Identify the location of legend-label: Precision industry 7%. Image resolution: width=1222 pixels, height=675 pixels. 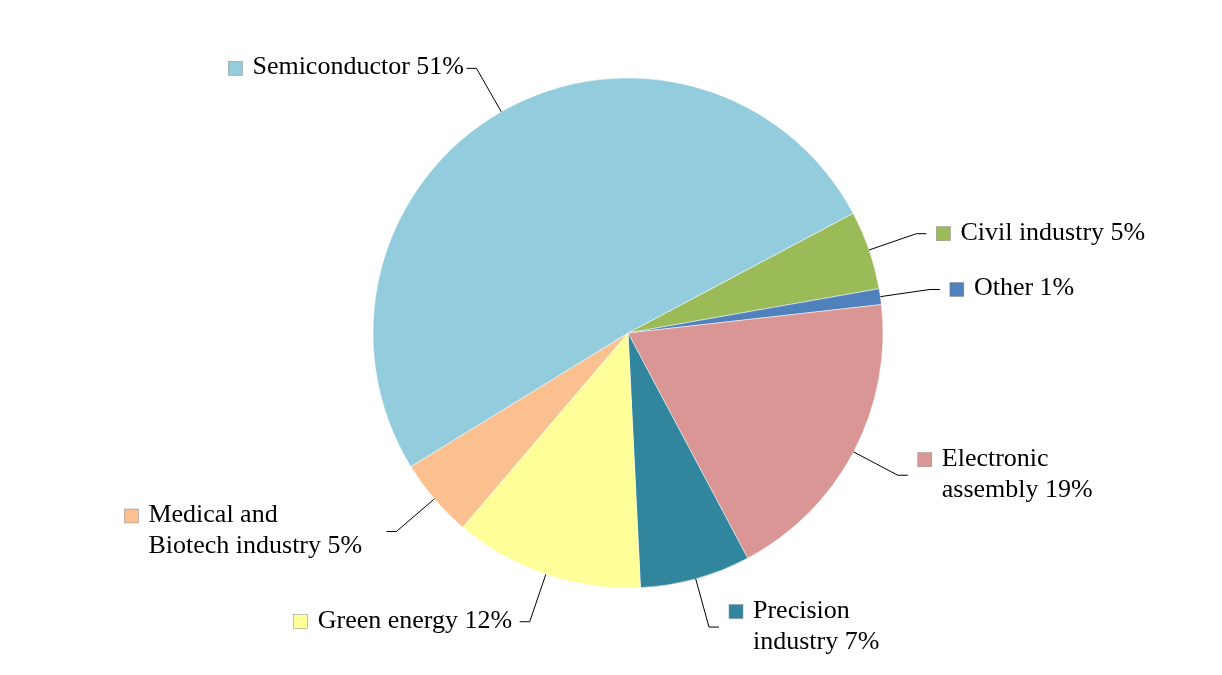
(816, 624).